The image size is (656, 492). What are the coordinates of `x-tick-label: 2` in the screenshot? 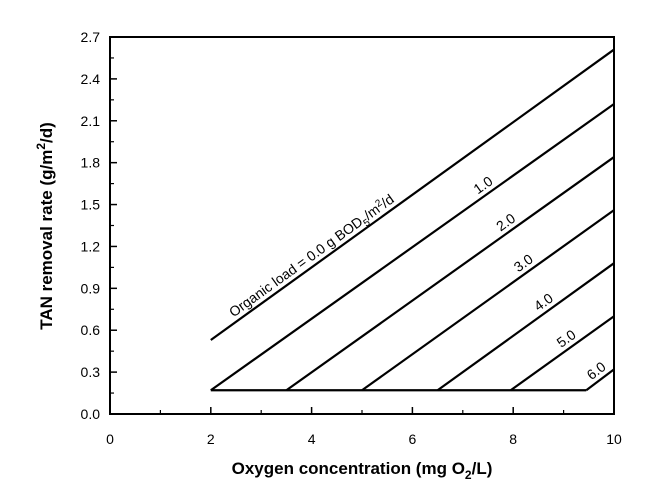 It's located at (211, 439).